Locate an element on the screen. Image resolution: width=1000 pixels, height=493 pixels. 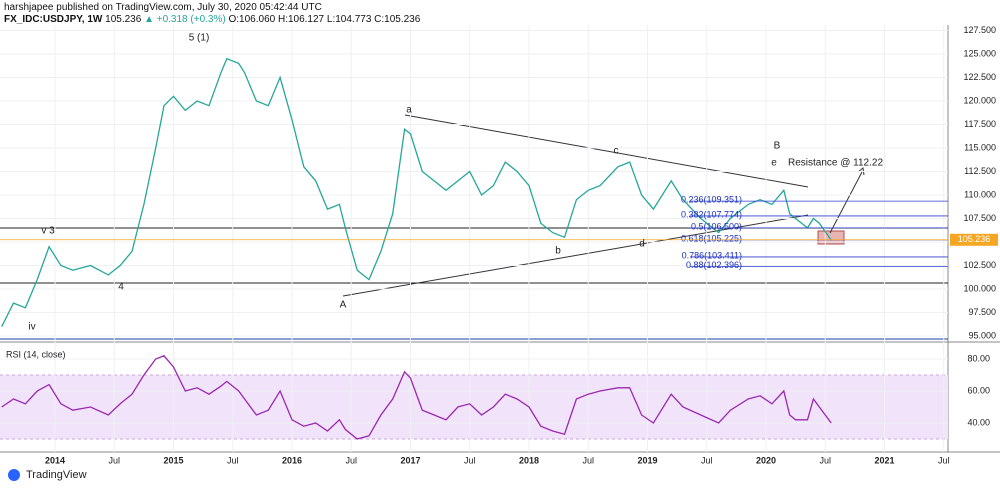
x-tick-label: 2017 is located at coordinates (410, 460).